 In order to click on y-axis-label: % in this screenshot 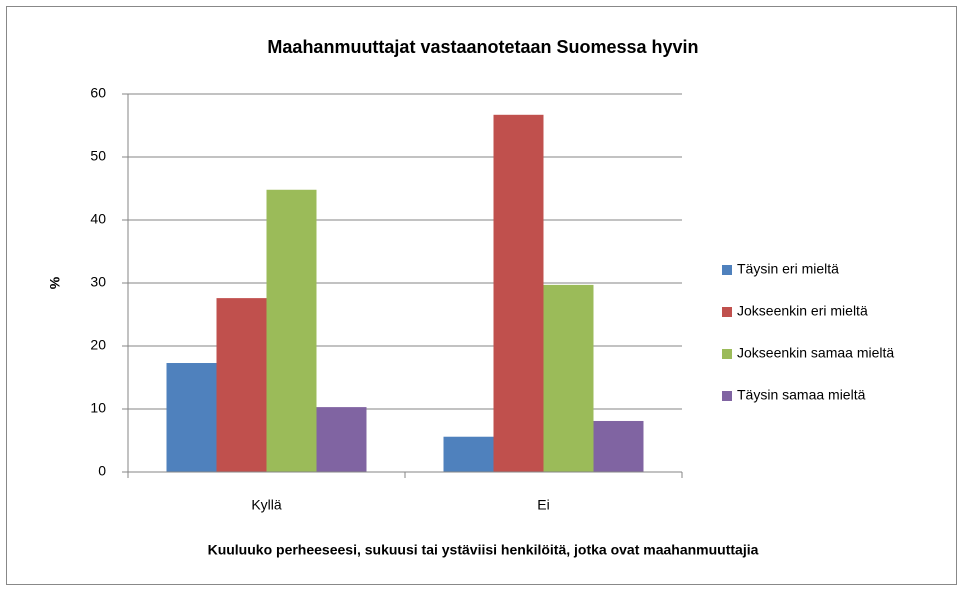, I will do `click(55, 282)`.